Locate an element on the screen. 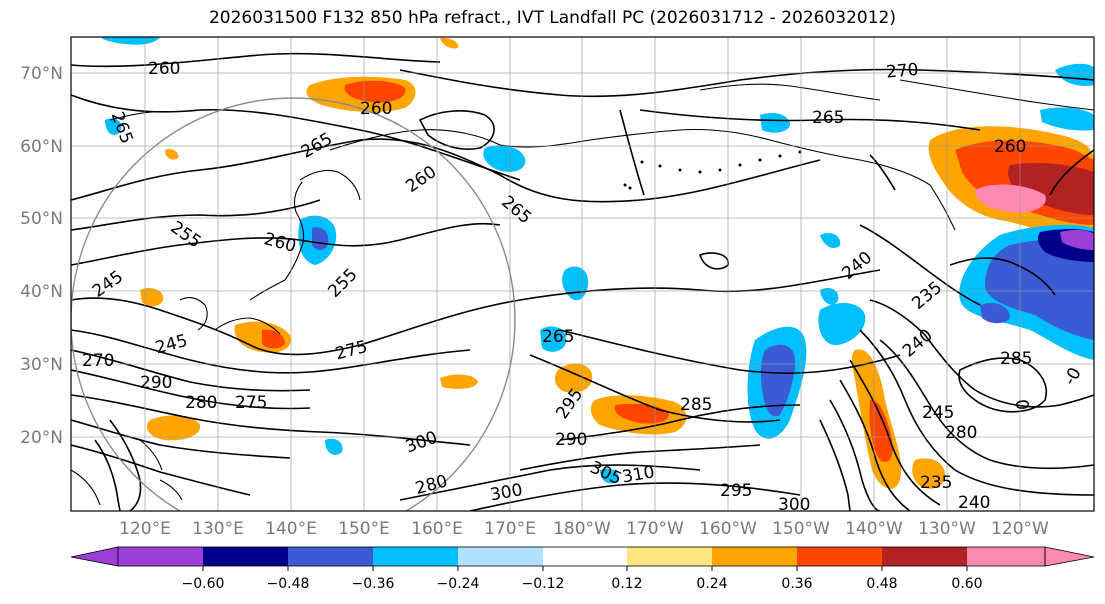 This screenshot has height=604, width=1105. colorbar-tick-label: −0.36 is located at coordinates (373, 584).